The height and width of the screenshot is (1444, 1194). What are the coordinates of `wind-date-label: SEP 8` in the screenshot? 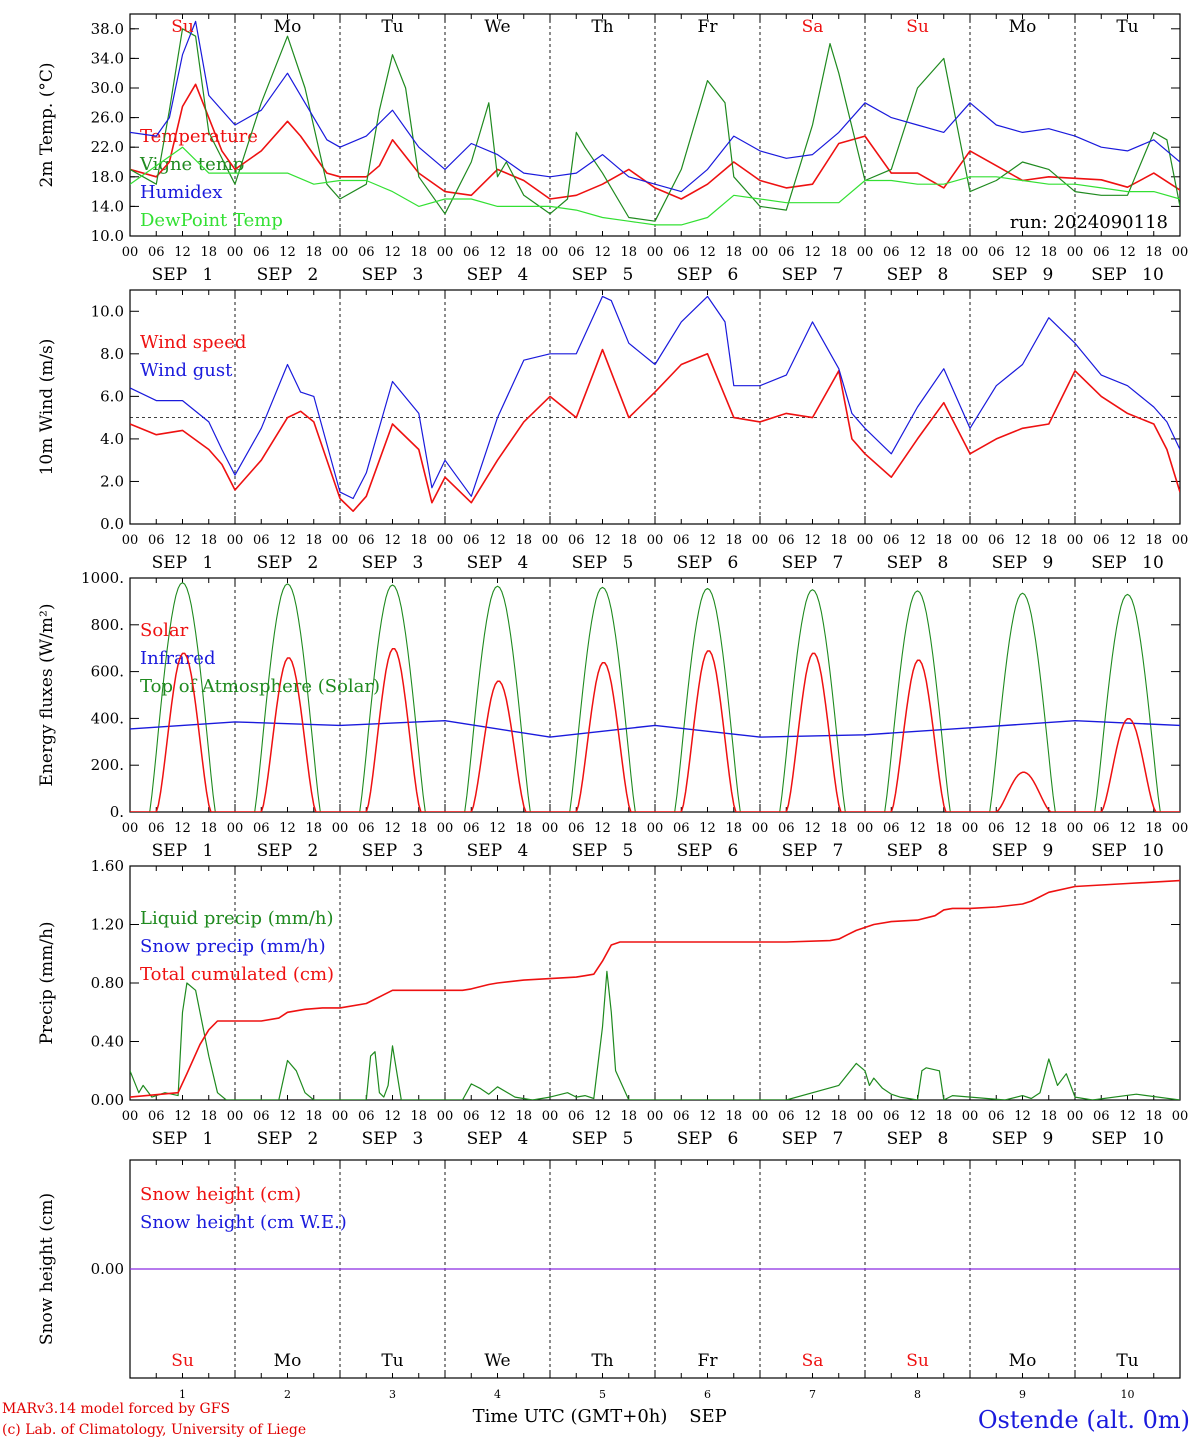 It's located at (918, 563).